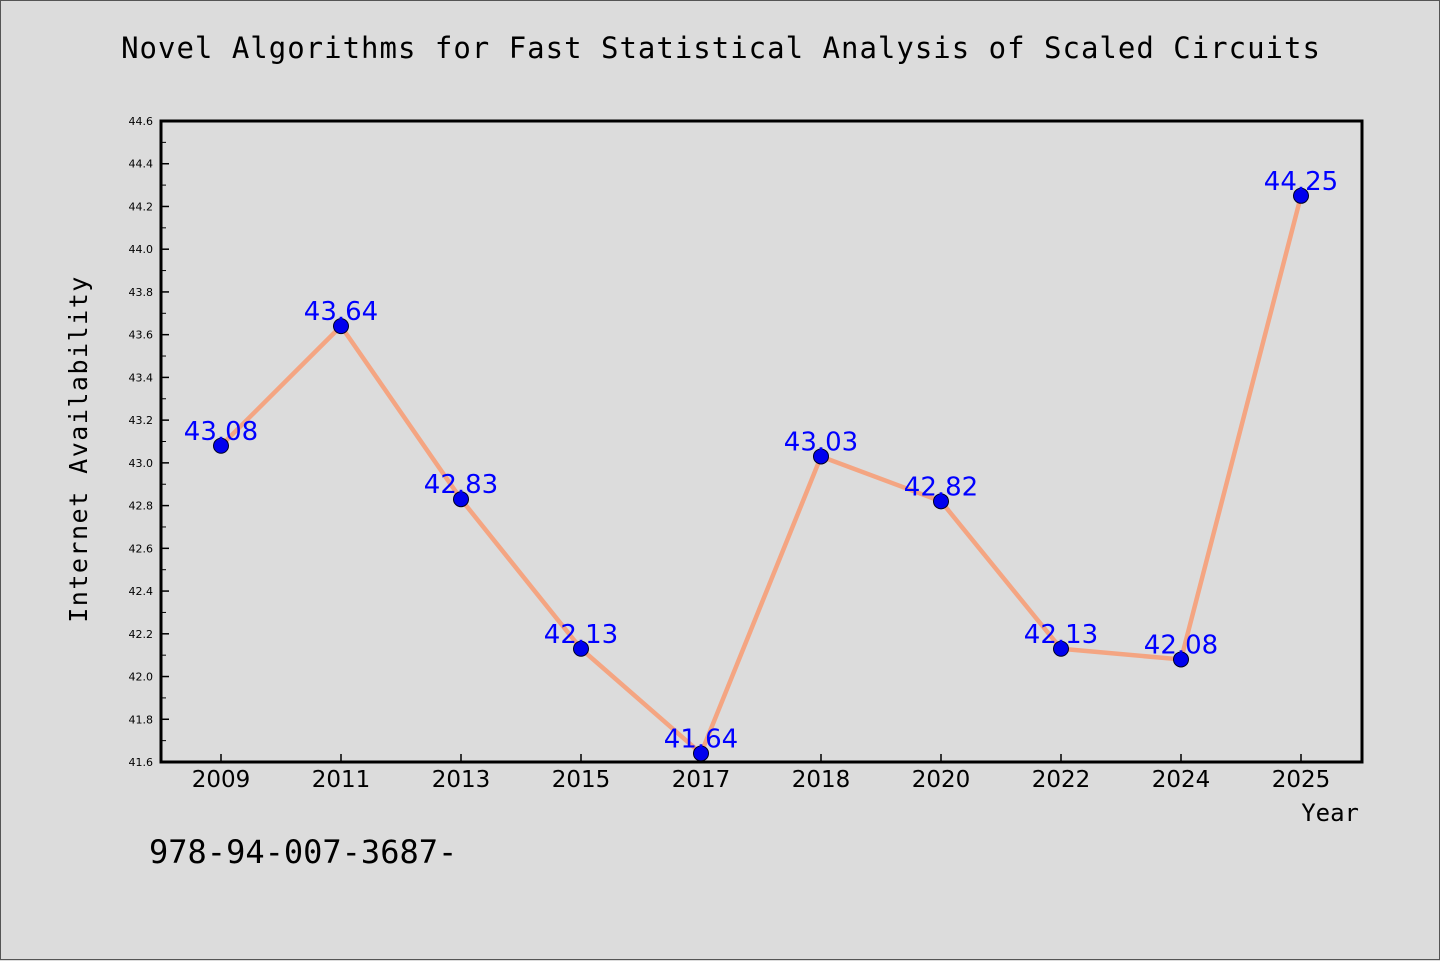 Image resolution: width=1440 pixels, height=961 pixels. What do you see at coordinates (141, 634) in the screenshot?
I see `y-tick-label: 42.2` at bounding box center [141, 634].